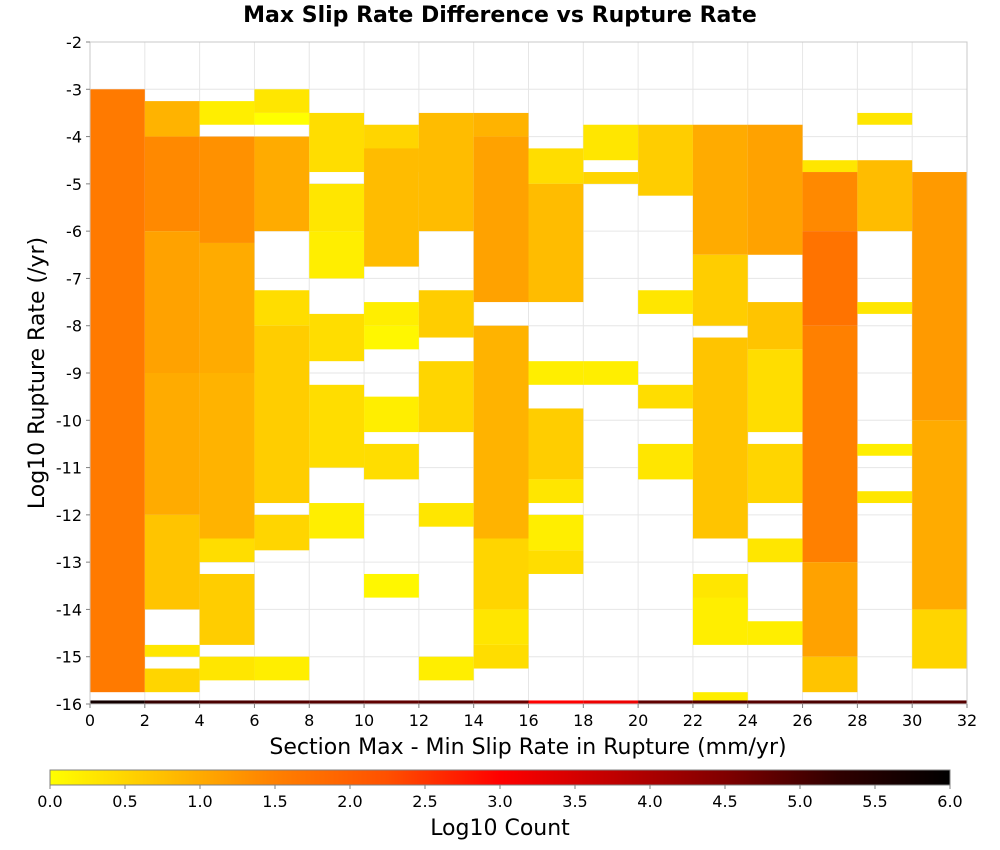 The height and width of the screenshot is (850, 1000). Describe the element at coordinates (200, 720) in the screenshot. I see `x-tick-label: 4` at that location.